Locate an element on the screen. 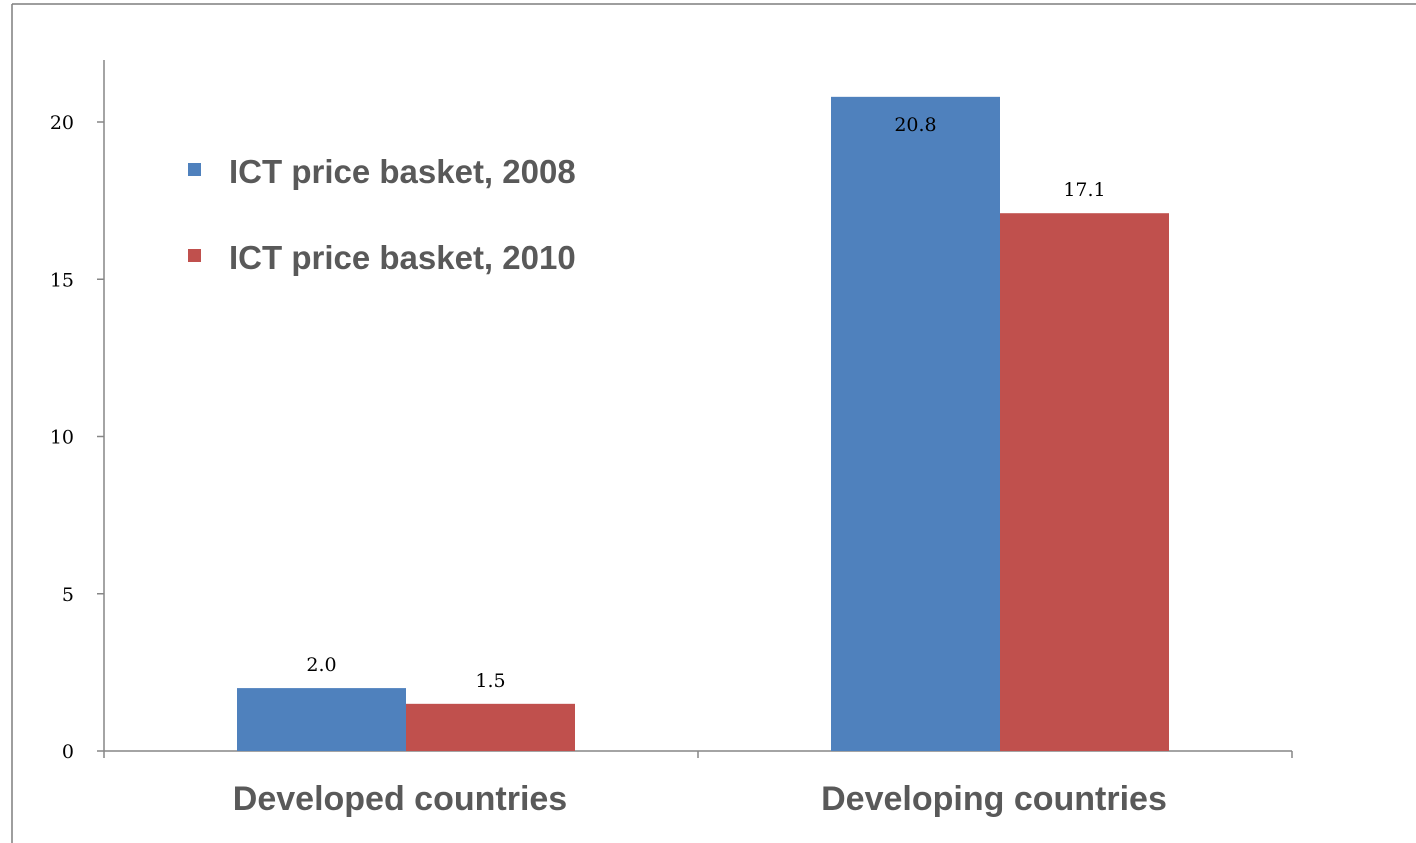 Image resolution: width=1416 pixels, height=843 pixels. bar-2010-developed is located at coordinates (490, 727).